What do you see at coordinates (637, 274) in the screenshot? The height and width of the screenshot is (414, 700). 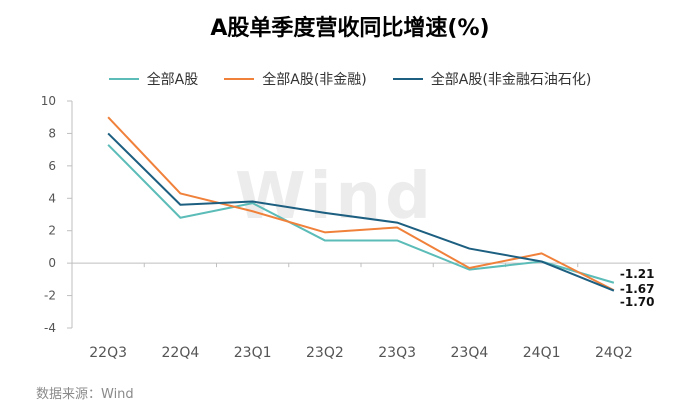 I see `data-label-end-1: -1.21` at bounding box center [637, 274].